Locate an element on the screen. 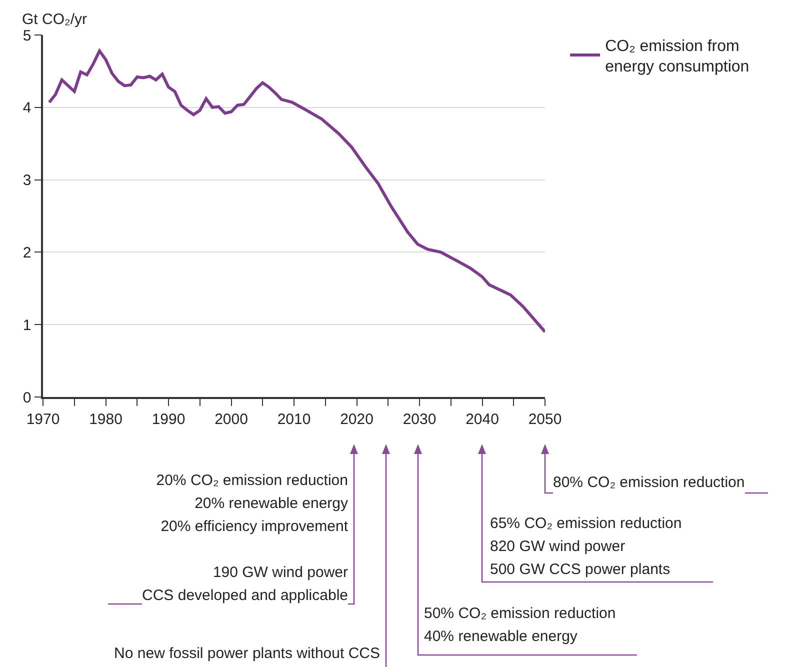  y-axis-title: Gt CO₂/yr is located at coordinates (54, 19).